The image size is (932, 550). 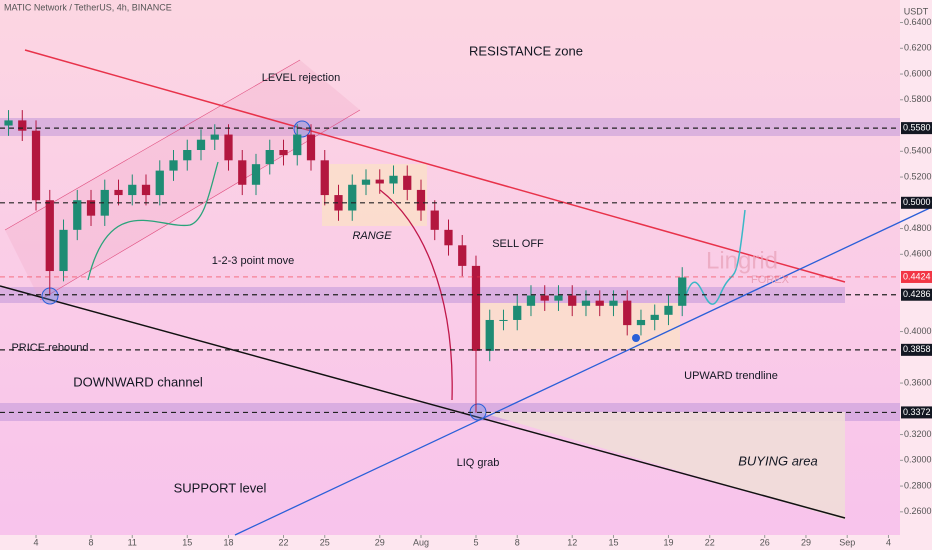 I want to click on y-tick-label: 0.6200, so click(x=918, y=48).